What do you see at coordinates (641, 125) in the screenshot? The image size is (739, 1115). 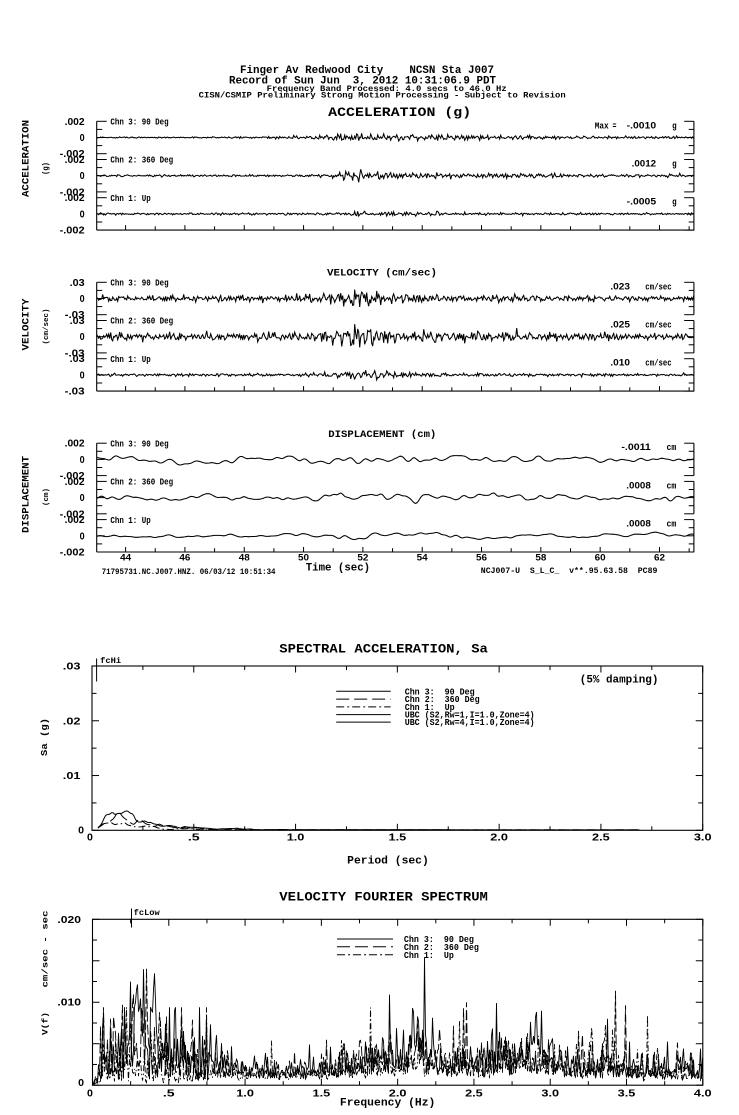 I see `svg-text: -.0010` at bounding box center [641, 125].